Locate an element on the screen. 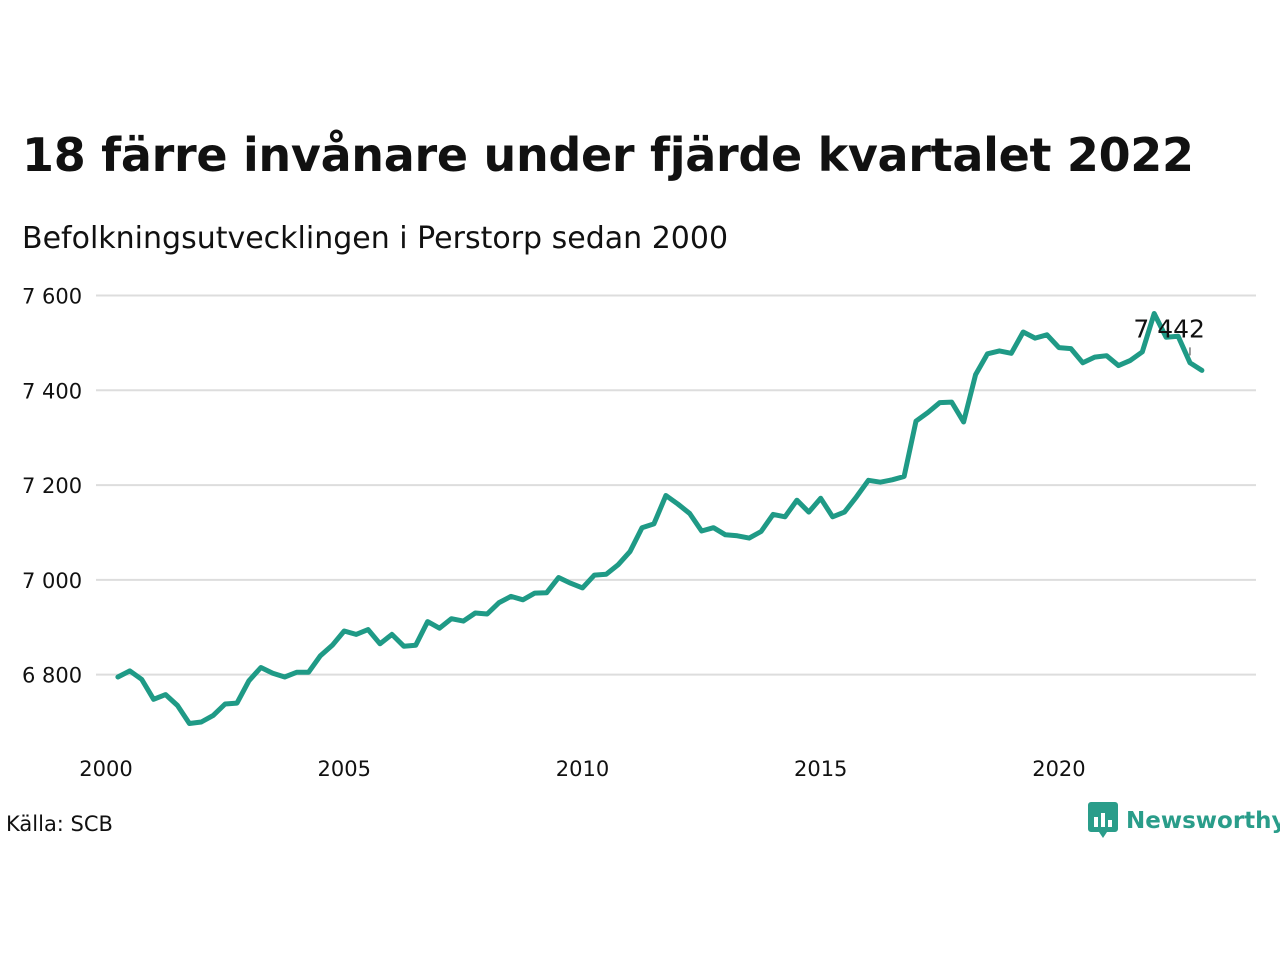 This screenshot has height=960, width=1280. source-label: Källa: SCB is located at coordinates (59, 824).